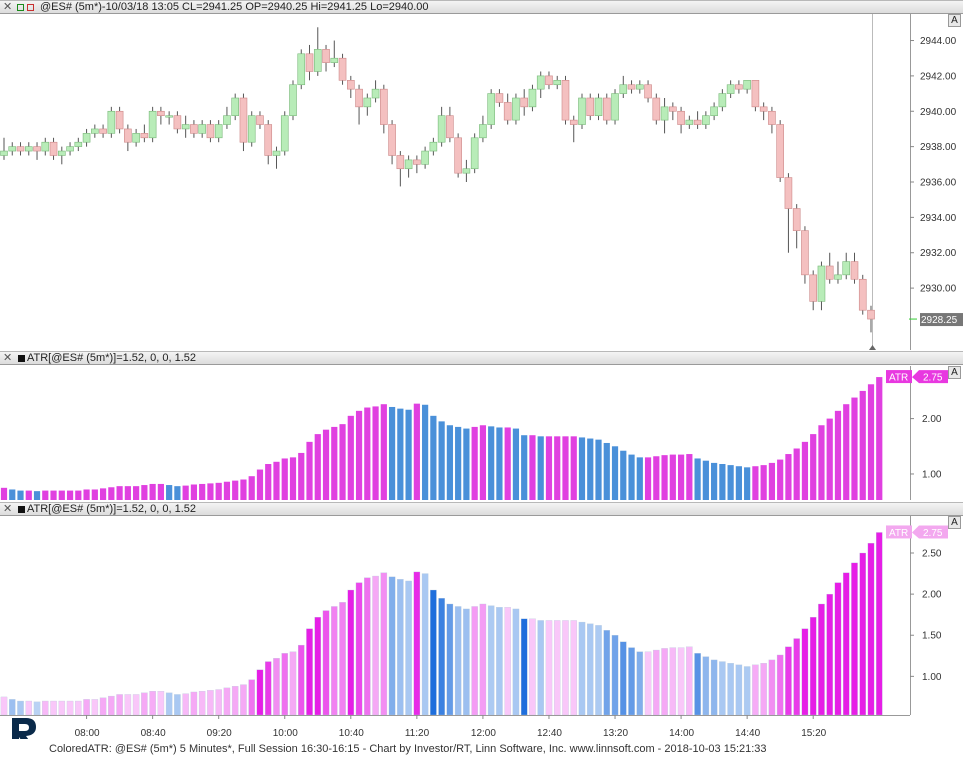  I want to click on atr-y-tick-label: 2.00, so click(932, 595).